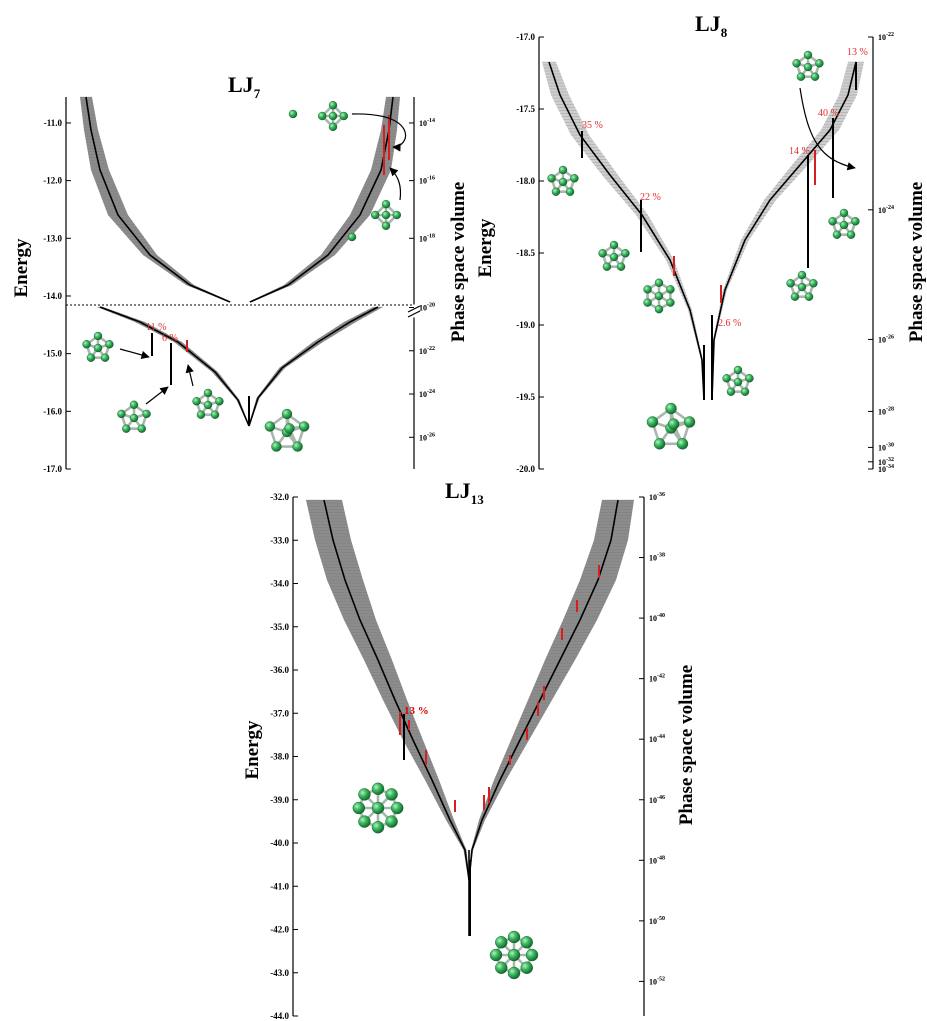  I want to click on y-tick-label: -37.0, so click(279, 713).